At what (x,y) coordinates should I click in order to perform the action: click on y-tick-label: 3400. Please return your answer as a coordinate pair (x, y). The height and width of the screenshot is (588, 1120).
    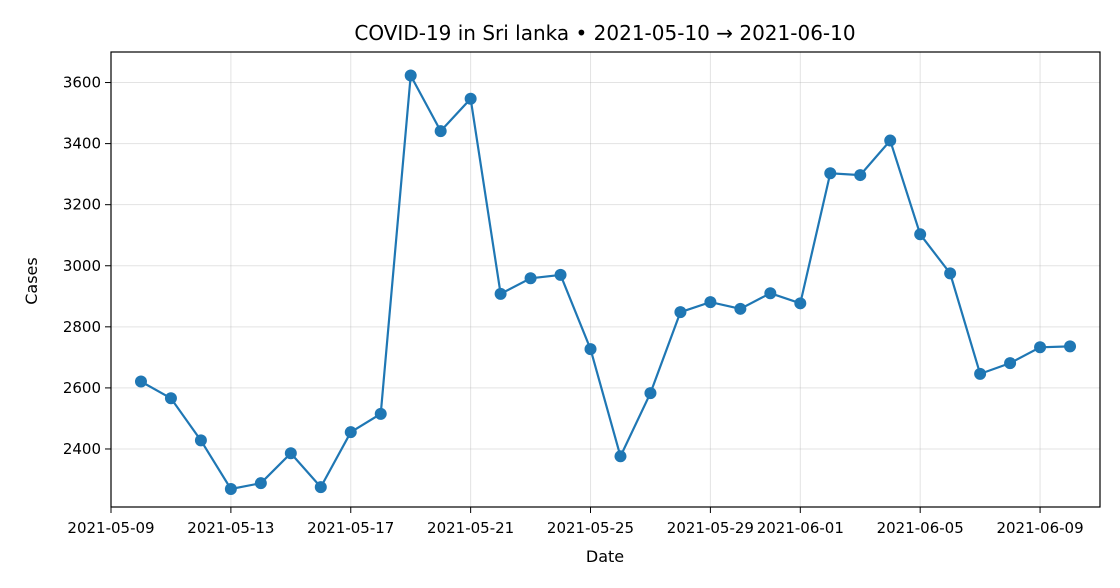
    Looking at the image, I should click on (82, 144).